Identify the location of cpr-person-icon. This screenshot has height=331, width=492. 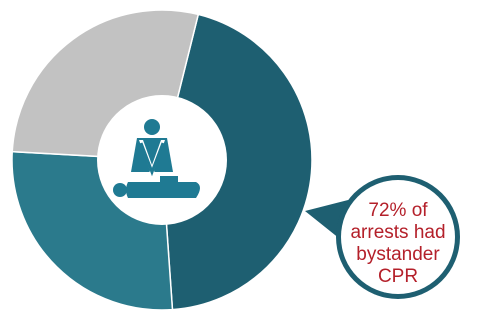
(156, 158).